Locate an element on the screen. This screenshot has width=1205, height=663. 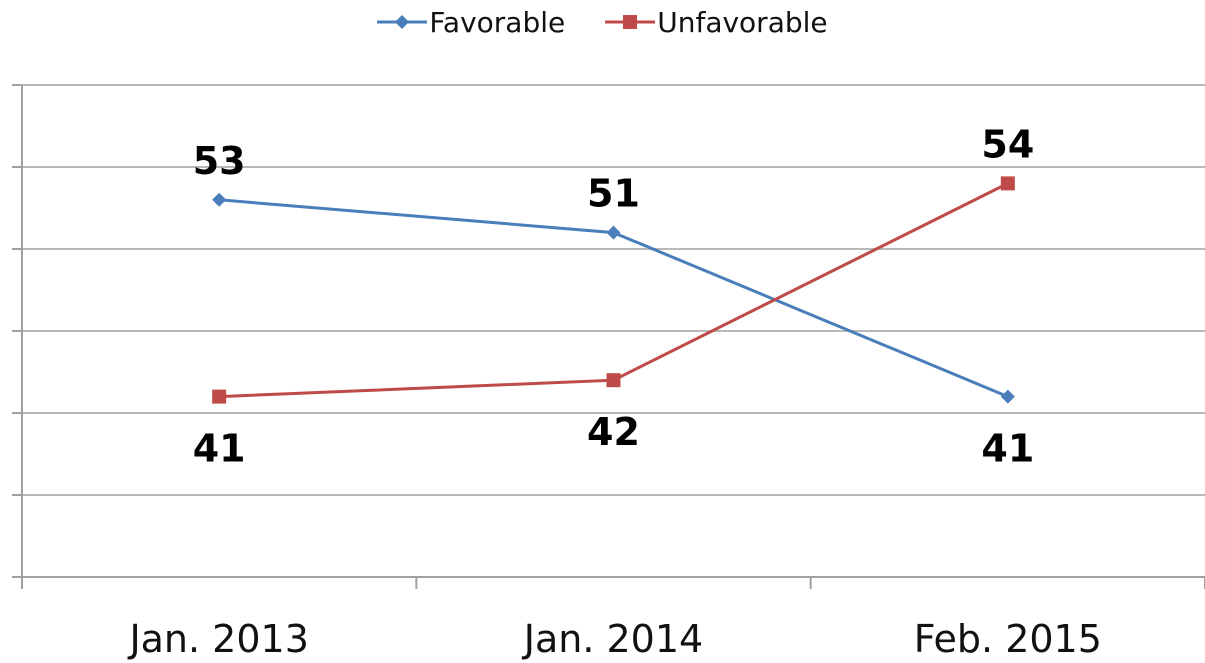
data-label: 54 is located at coordinates (1007, 144).